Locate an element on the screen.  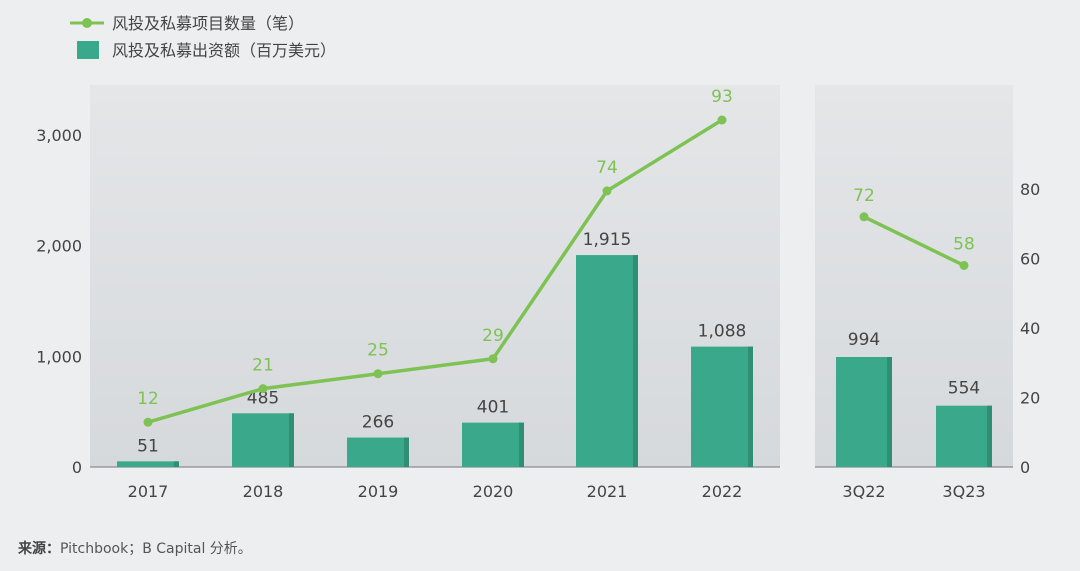
count-label: 25 is located at coordinates (378, 351).